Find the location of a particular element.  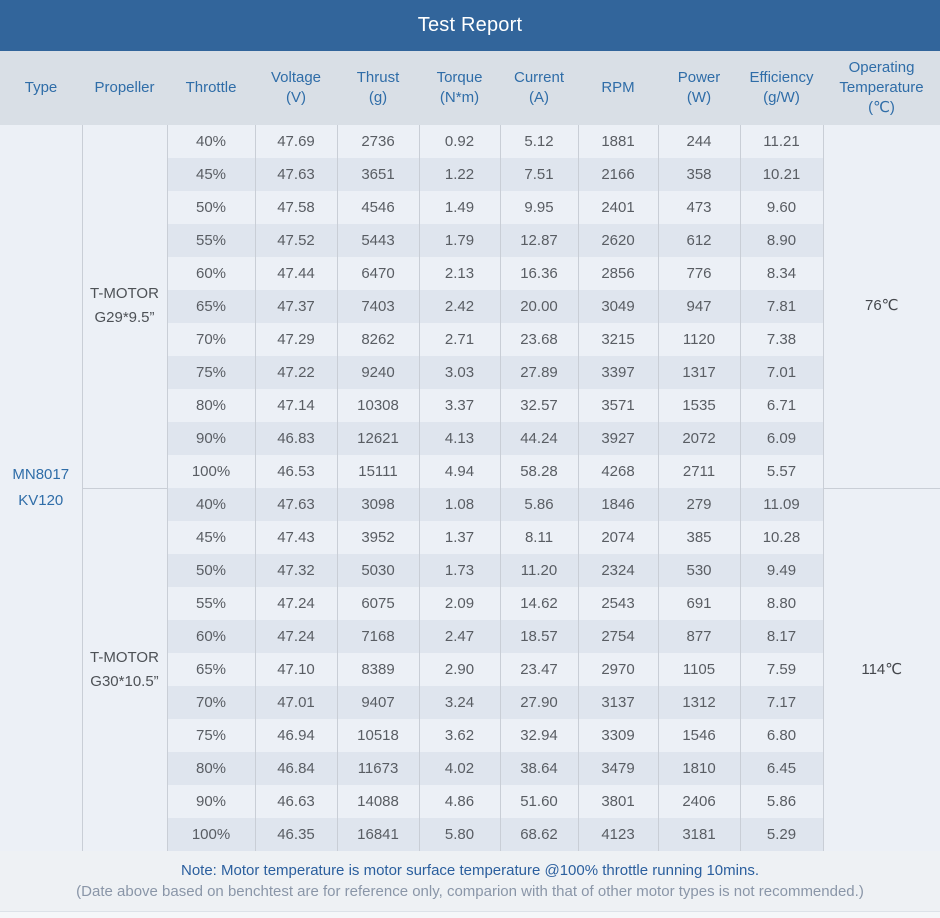

propeller-cell: T-MOTOR G30*10.5” is located at coordinates (125, 669).